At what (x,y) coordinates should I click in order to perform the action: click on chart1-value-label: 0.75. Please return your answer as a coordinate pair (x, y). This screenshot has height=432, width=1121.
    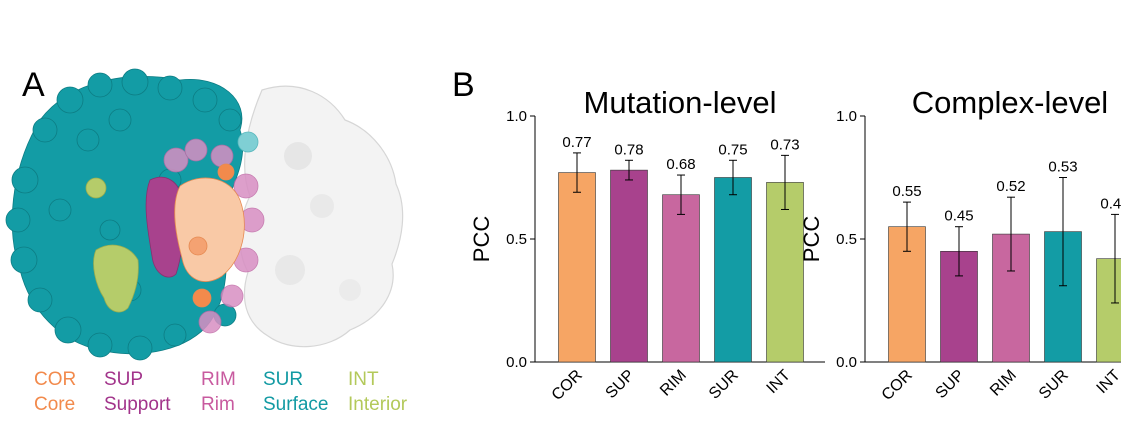
    Looking at the image, I should click on (732, 149).